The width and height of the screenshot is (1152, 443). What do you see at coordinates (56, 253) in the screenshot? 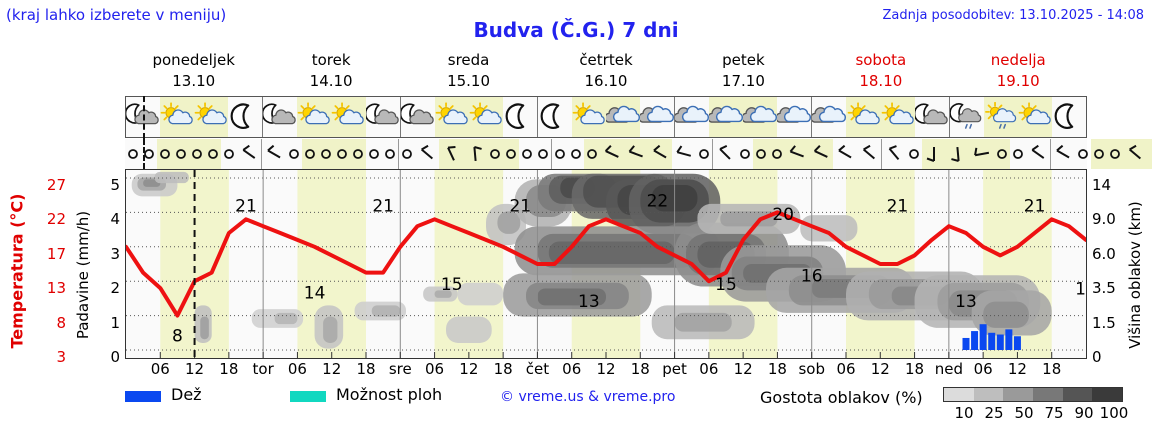
I see `temp-tick-17: 17` at bounding box center [56, 253].